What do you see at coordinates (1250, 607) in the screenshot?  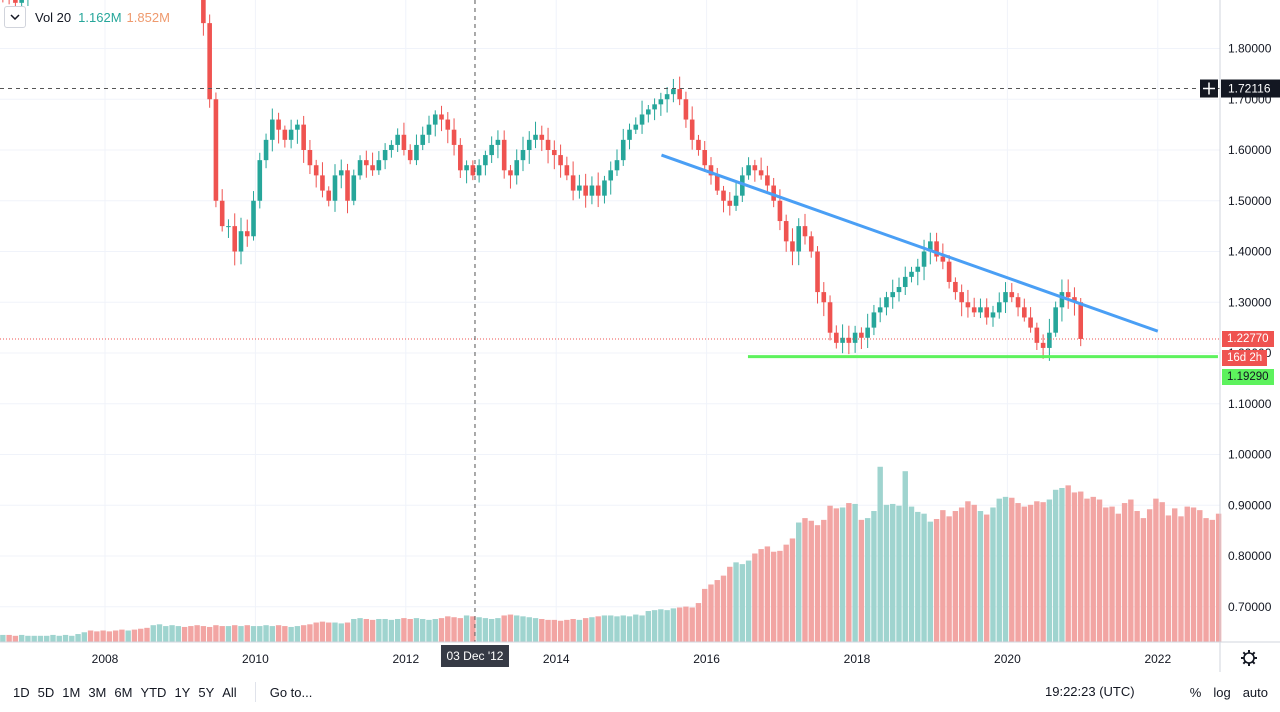 I see `price-tick-label: 0.70000` at bounding box center [1250, 607].